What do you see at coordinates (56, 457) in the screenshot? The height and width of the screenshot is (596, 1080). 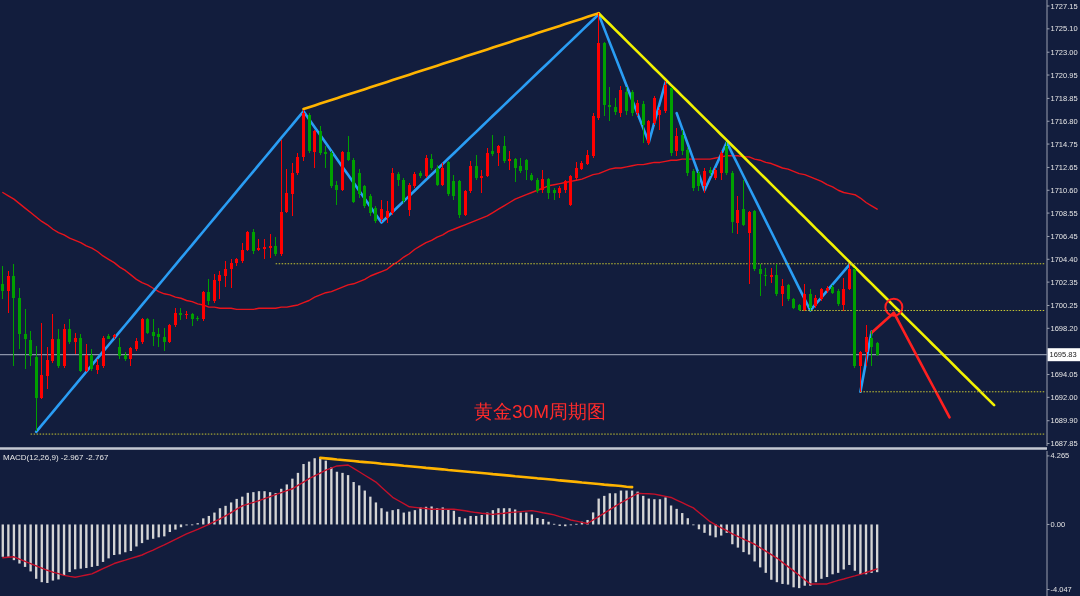 I see `annotation: MACD(12,26,9) -2.967 -2.767` at bounding box center [56, 457].